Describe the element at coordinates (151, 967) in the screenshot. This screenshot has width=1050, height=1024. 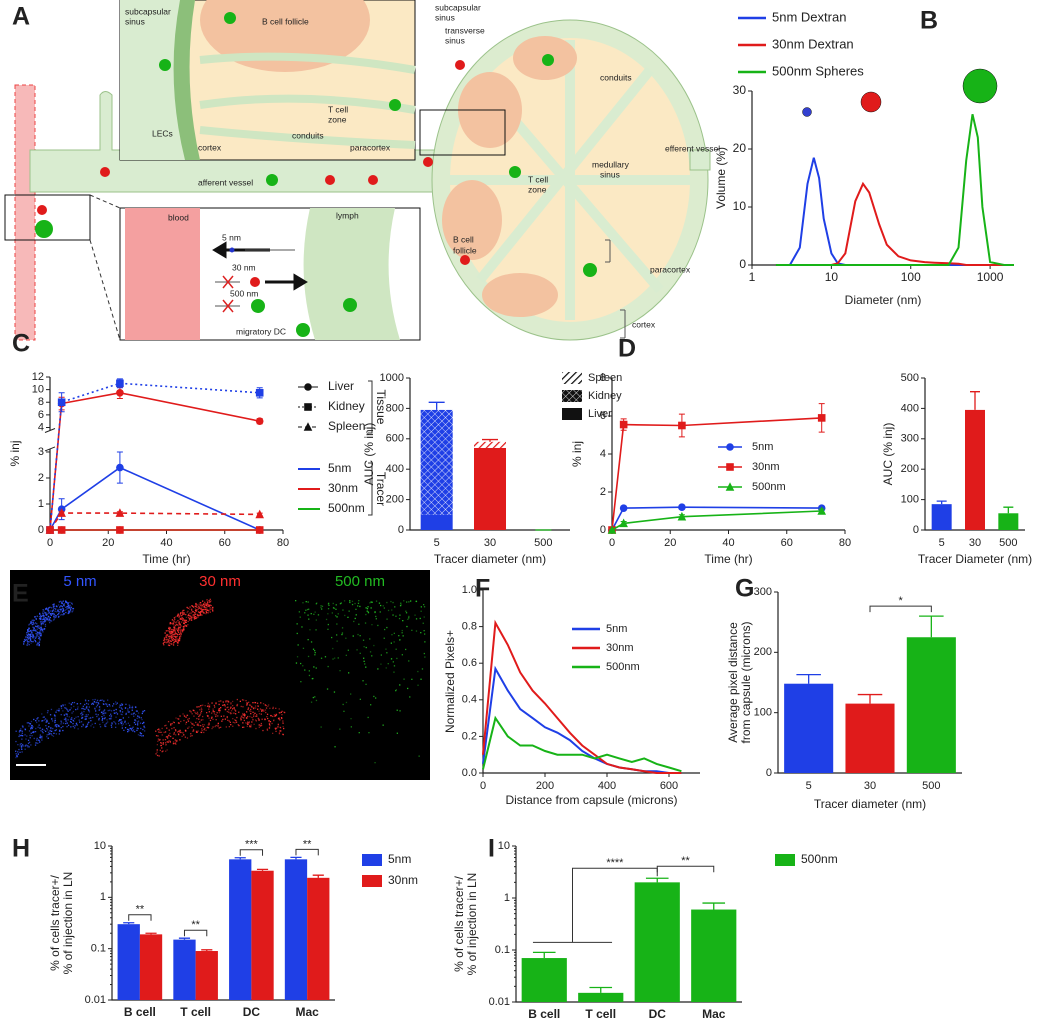
I see `bar` at that location.